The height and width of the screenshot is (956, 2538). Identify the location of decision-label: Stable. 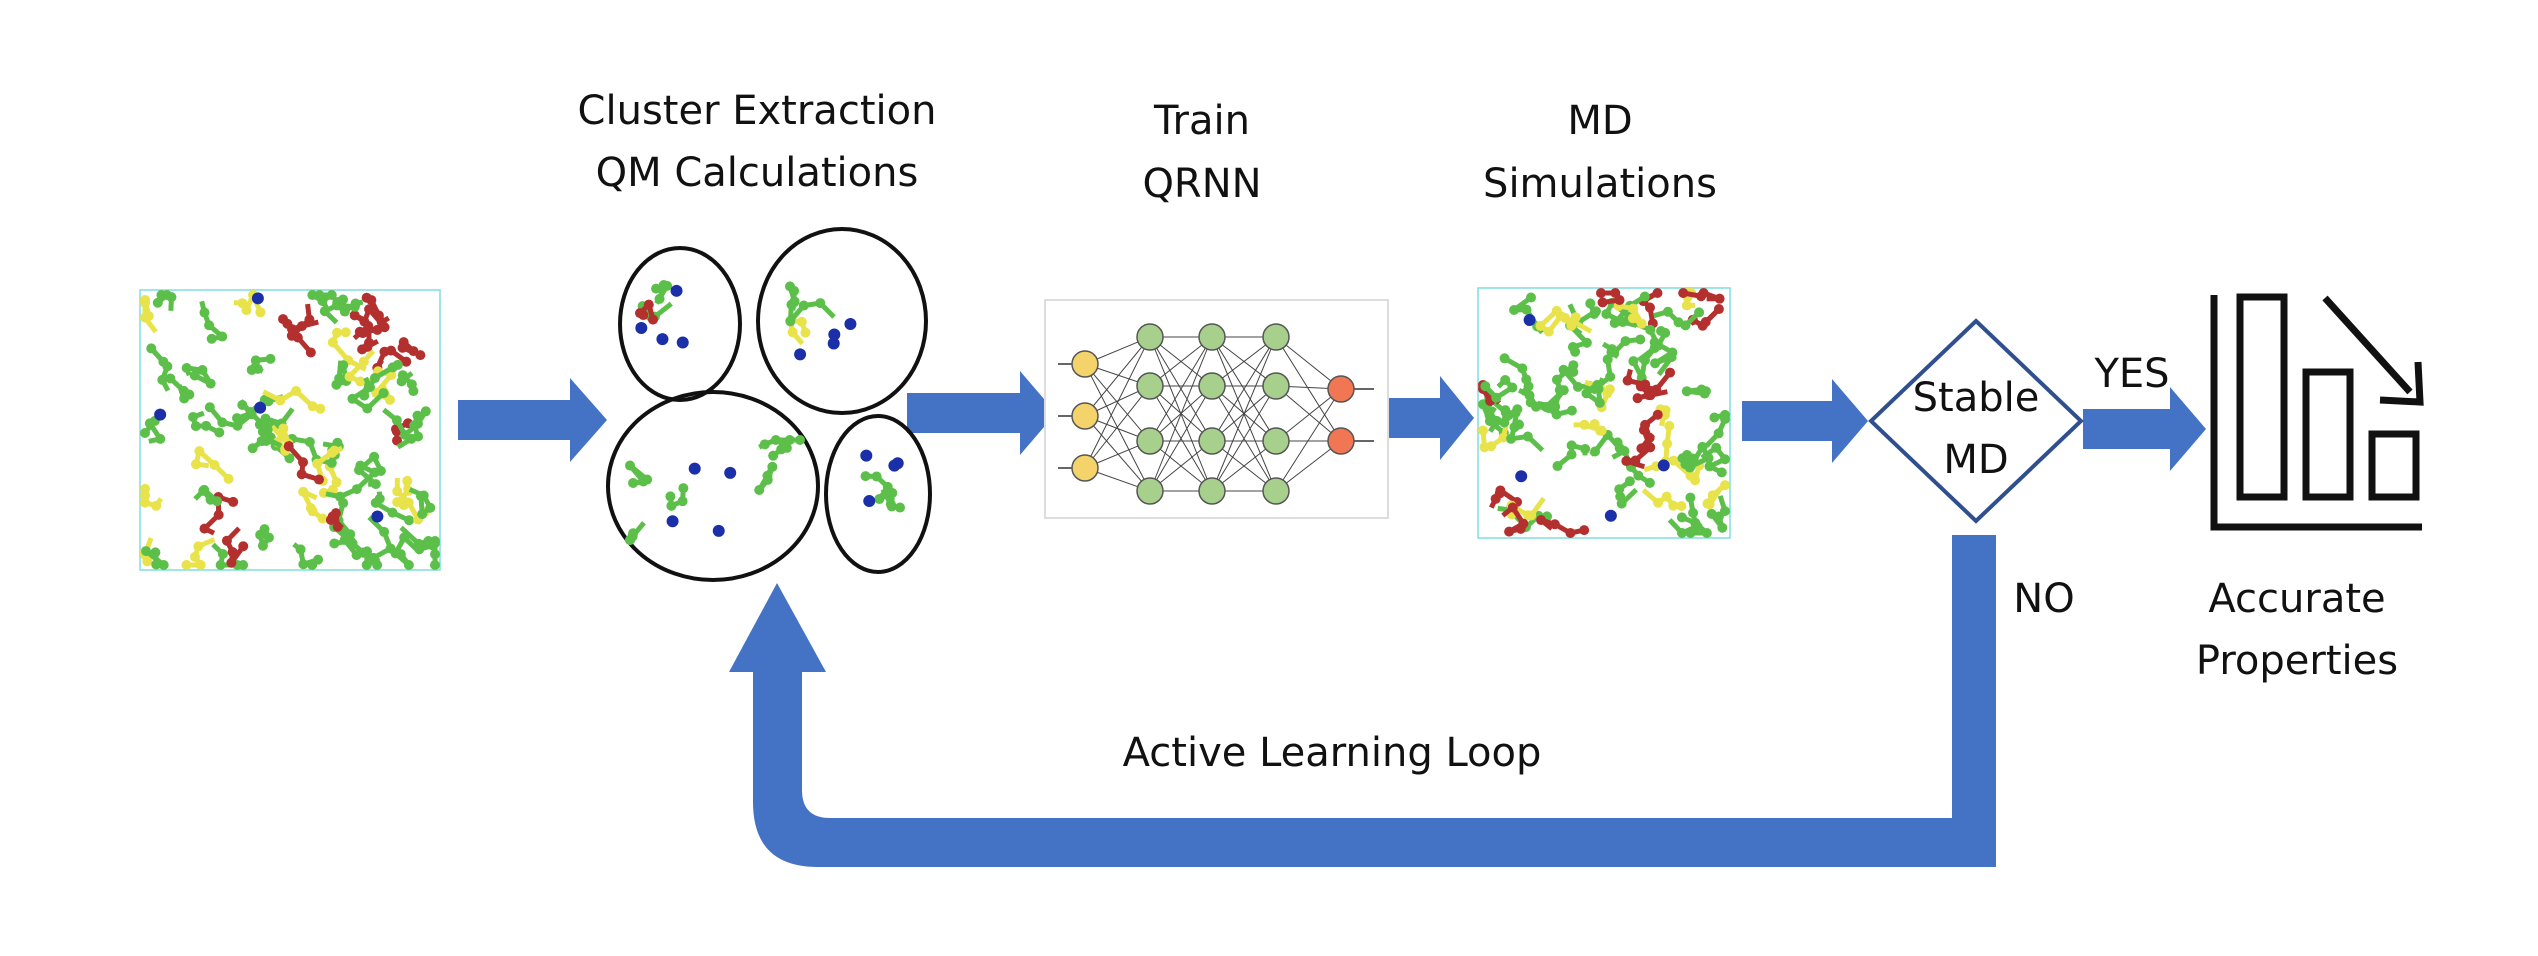
(1976, 398).